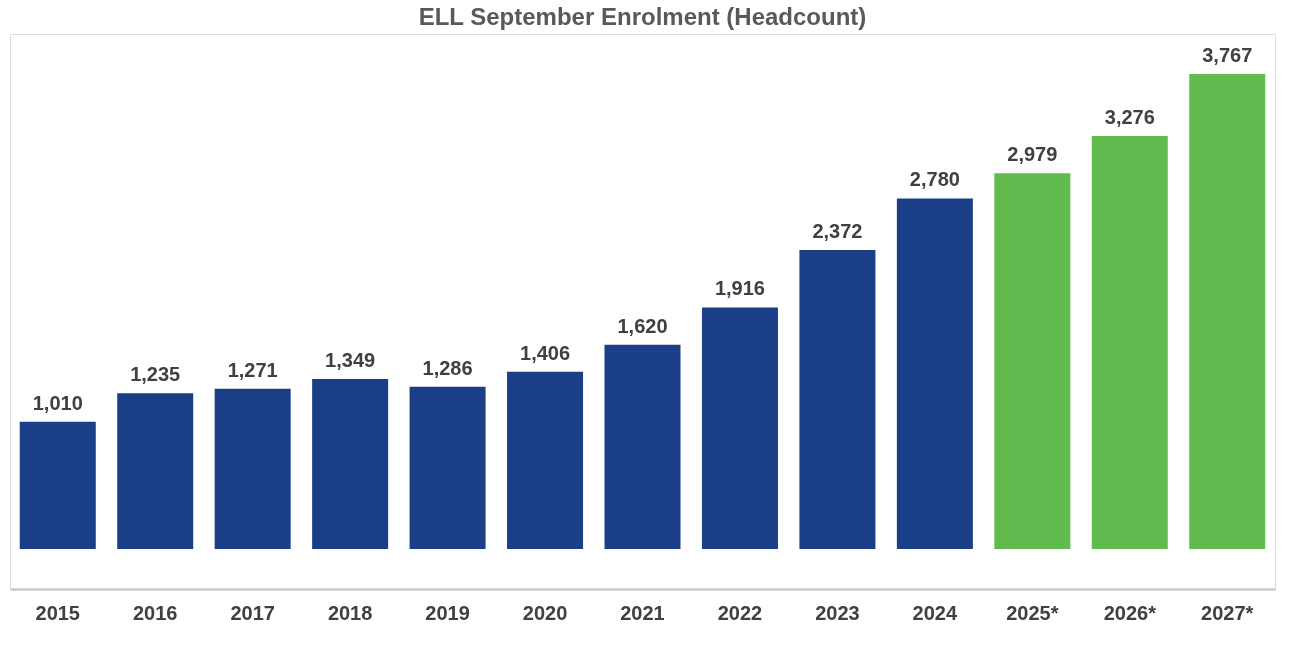 Image resolution: width=1292 pixels, height=660 pixels. I want to click on data-label: 1,620, so click(642, 325).